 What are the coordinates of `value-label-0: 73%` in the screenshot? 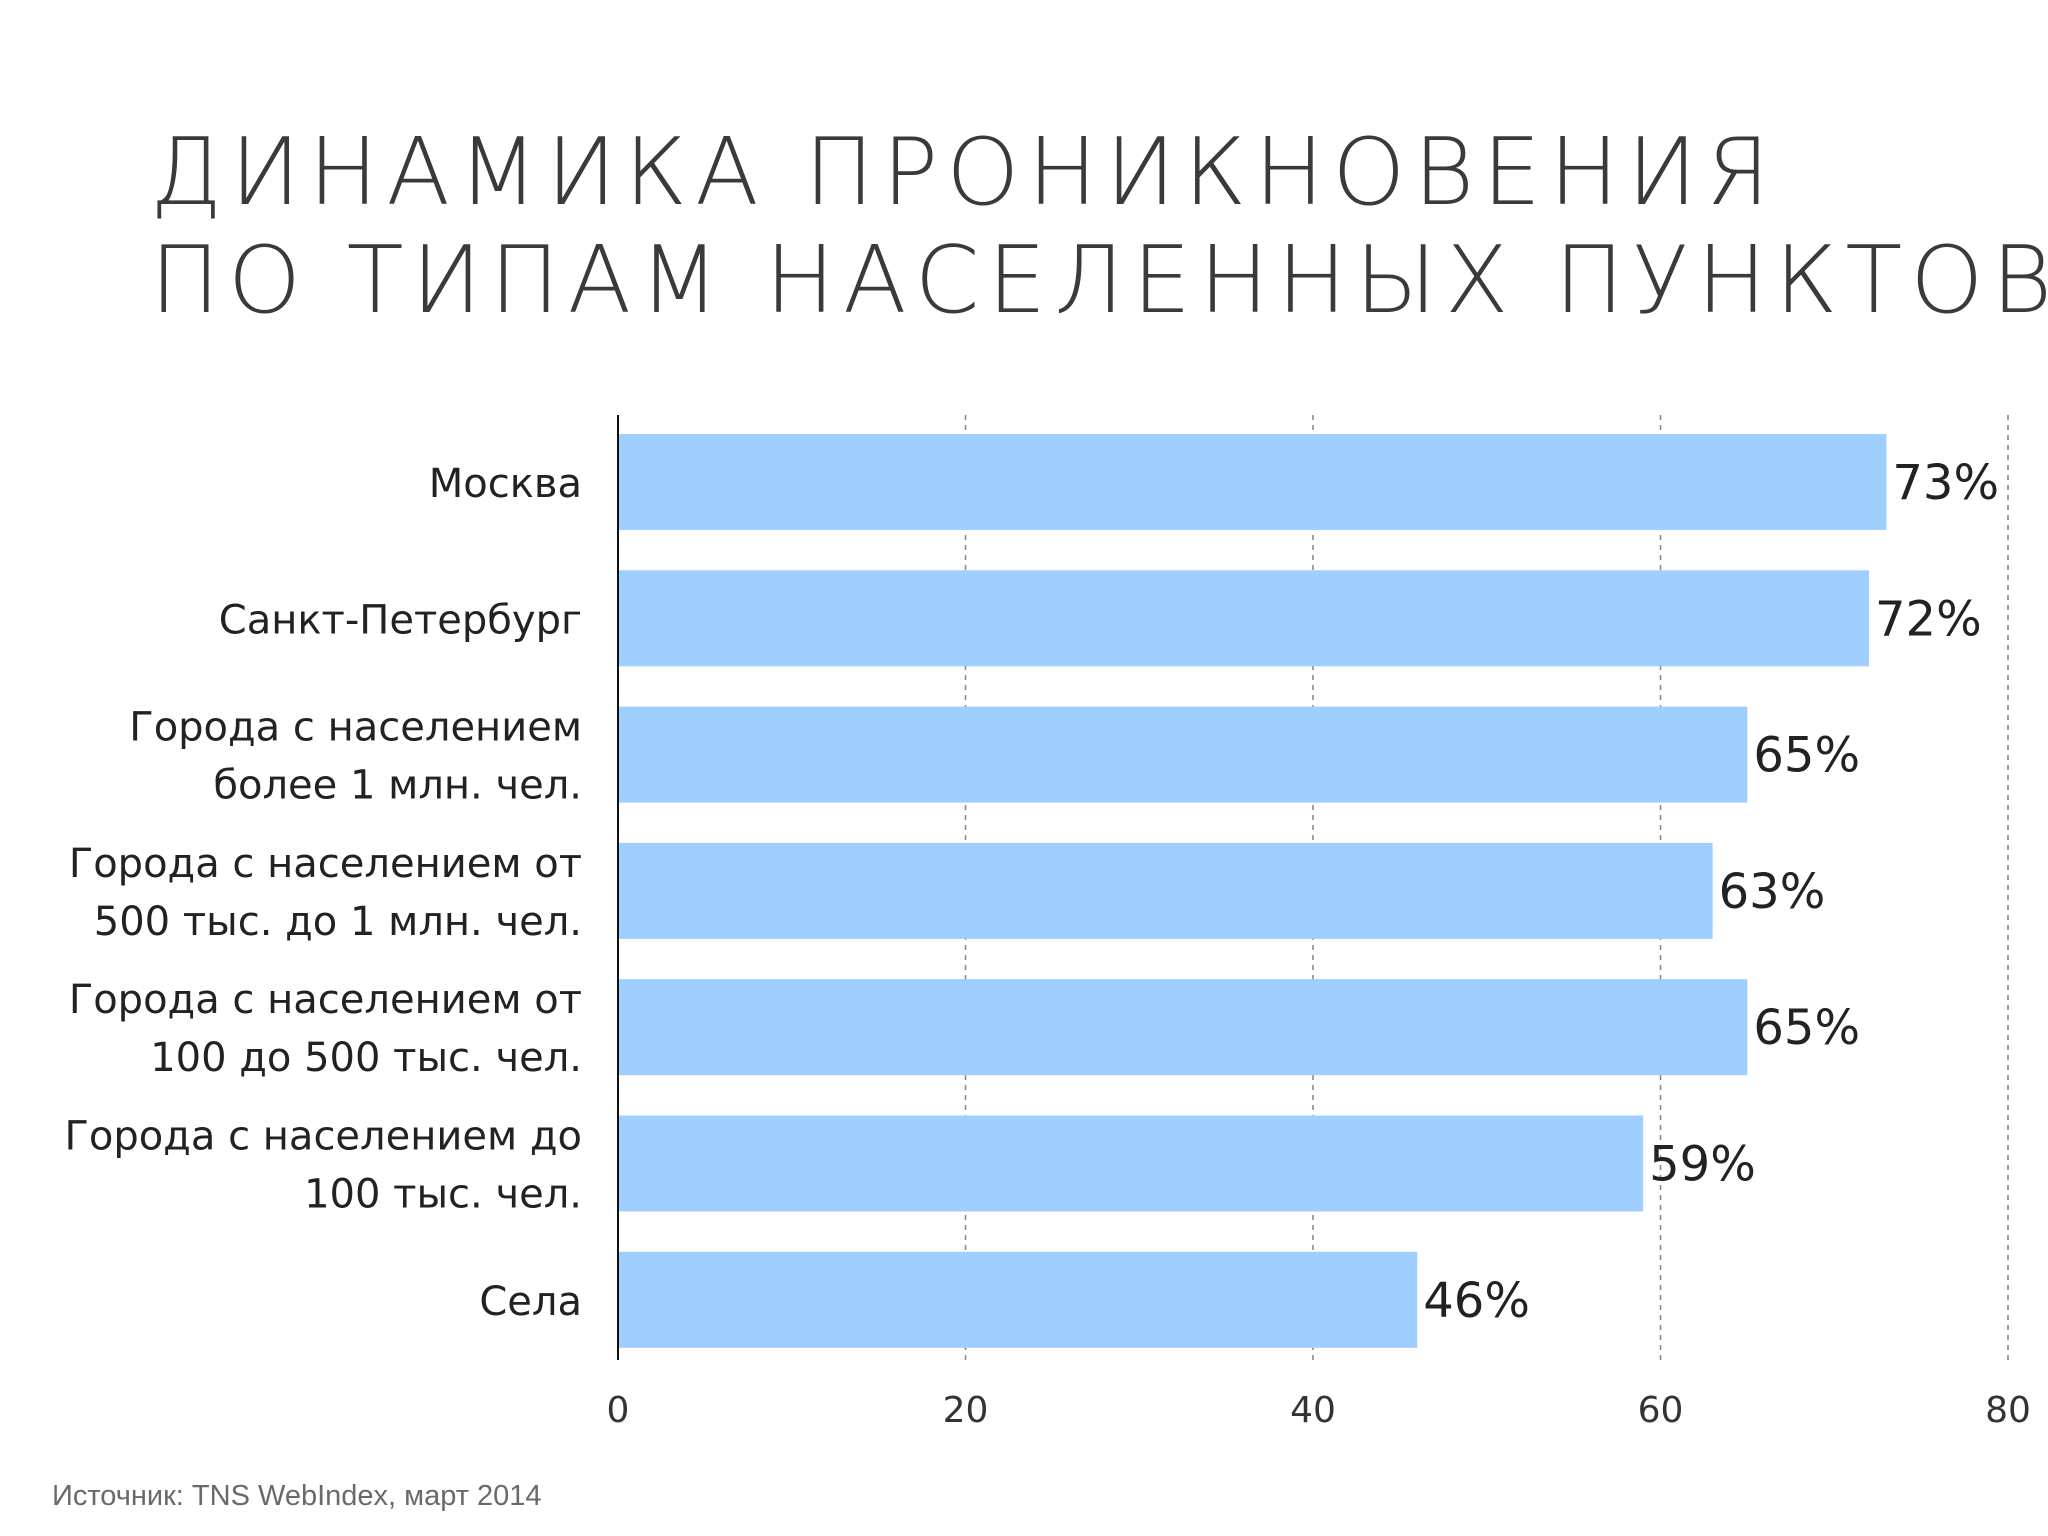 It's located at (1945, 483).